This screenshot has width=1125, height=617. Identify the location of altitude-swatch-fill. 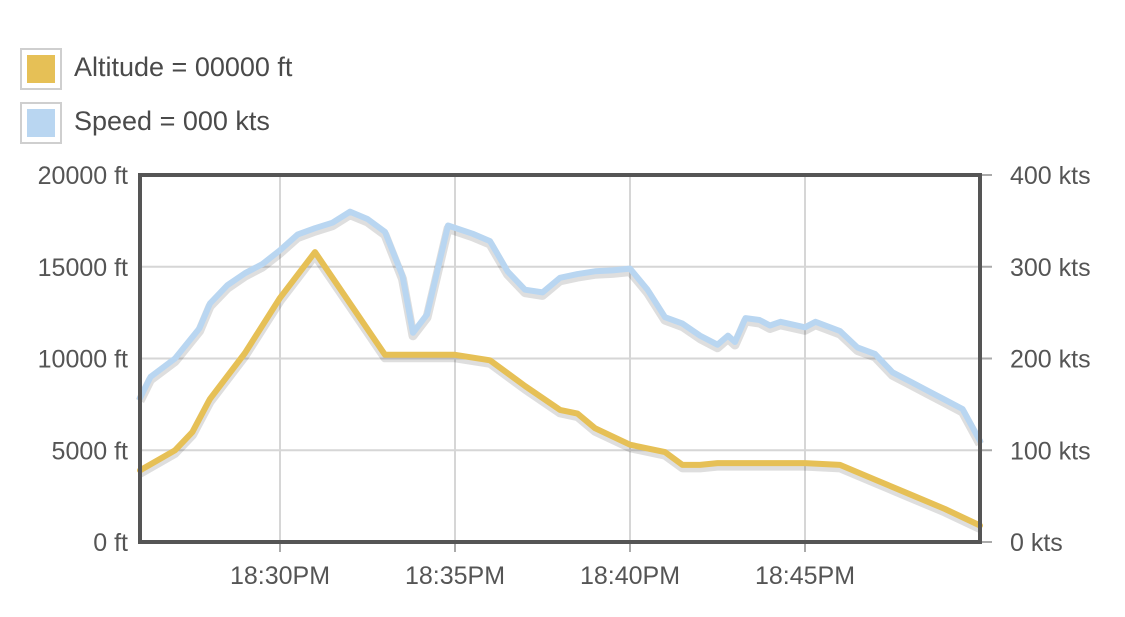
(41, 69).